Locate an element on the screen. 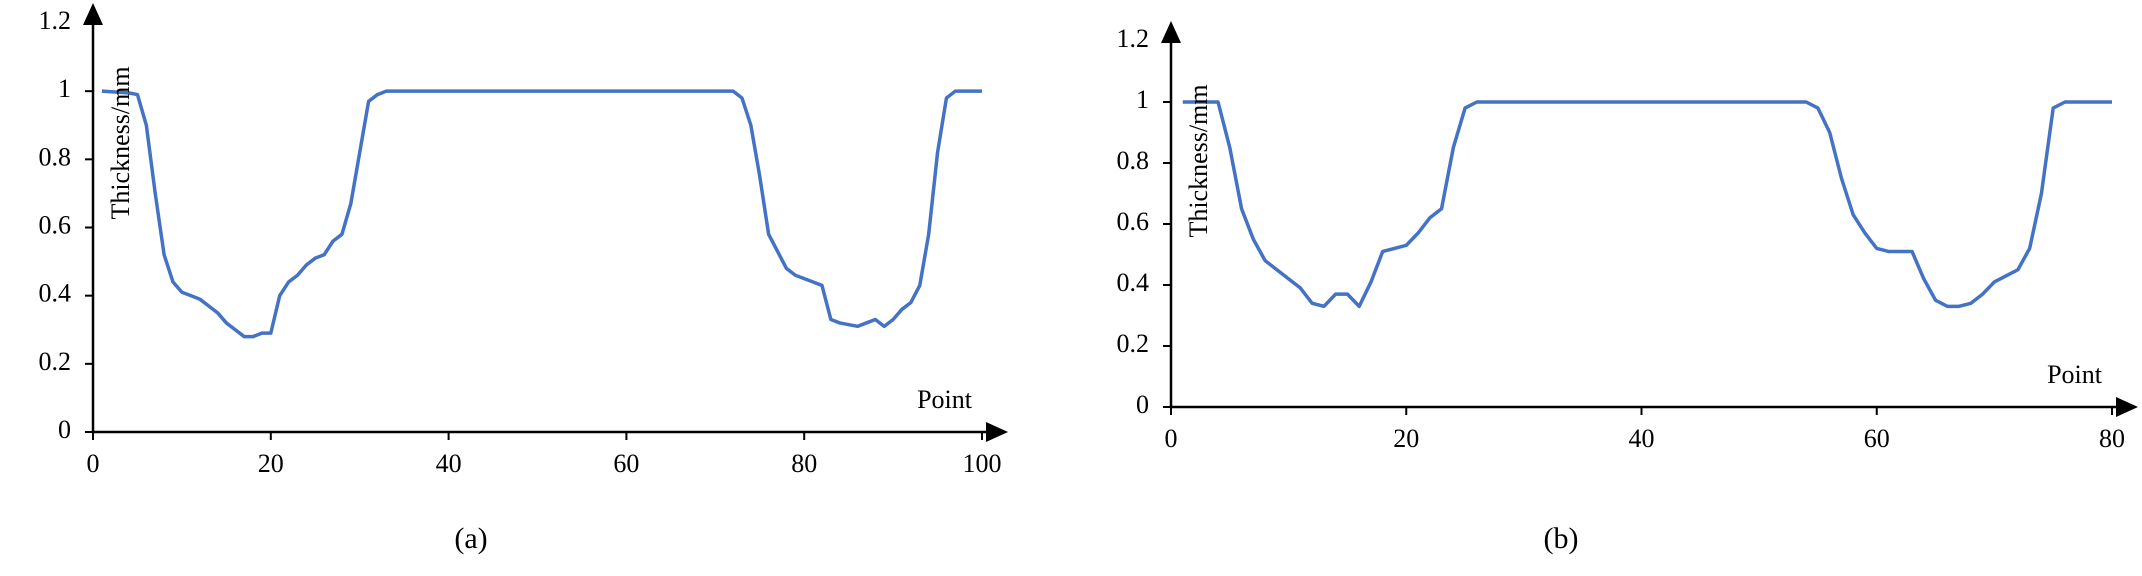  caption: (a) is located at coordinates (470, 538).